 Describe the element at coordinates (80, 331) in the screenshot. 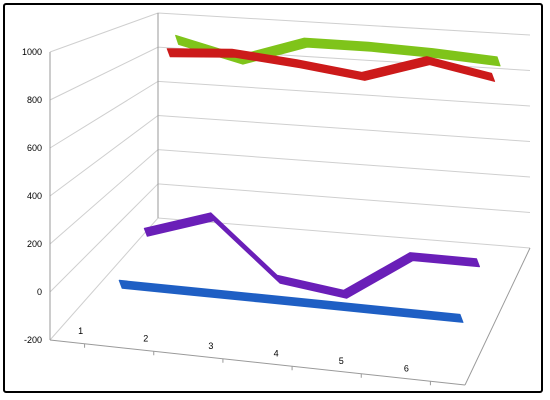

I see `x-tick-label: 1` at that location.